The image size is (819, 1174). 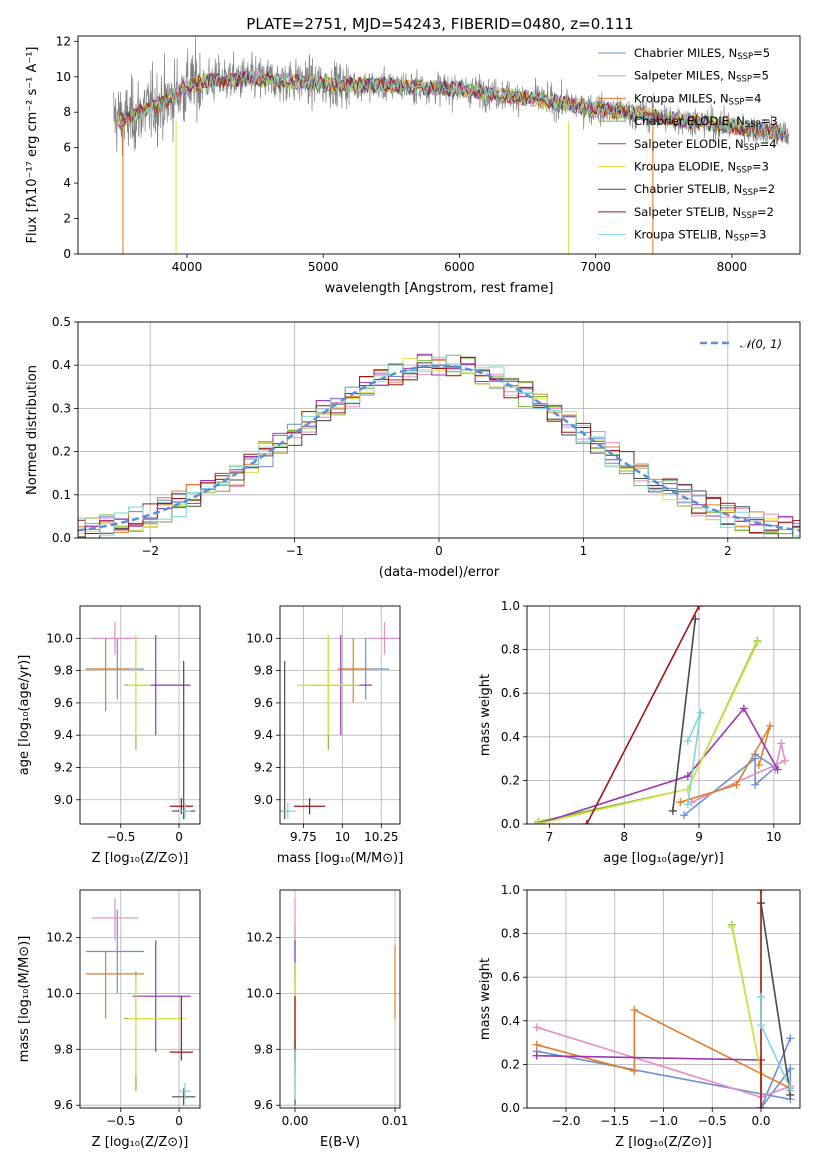 I want to click on legend-entry-label: Salpeter STELIB, NSSP=2, so click(x=704, y=213).